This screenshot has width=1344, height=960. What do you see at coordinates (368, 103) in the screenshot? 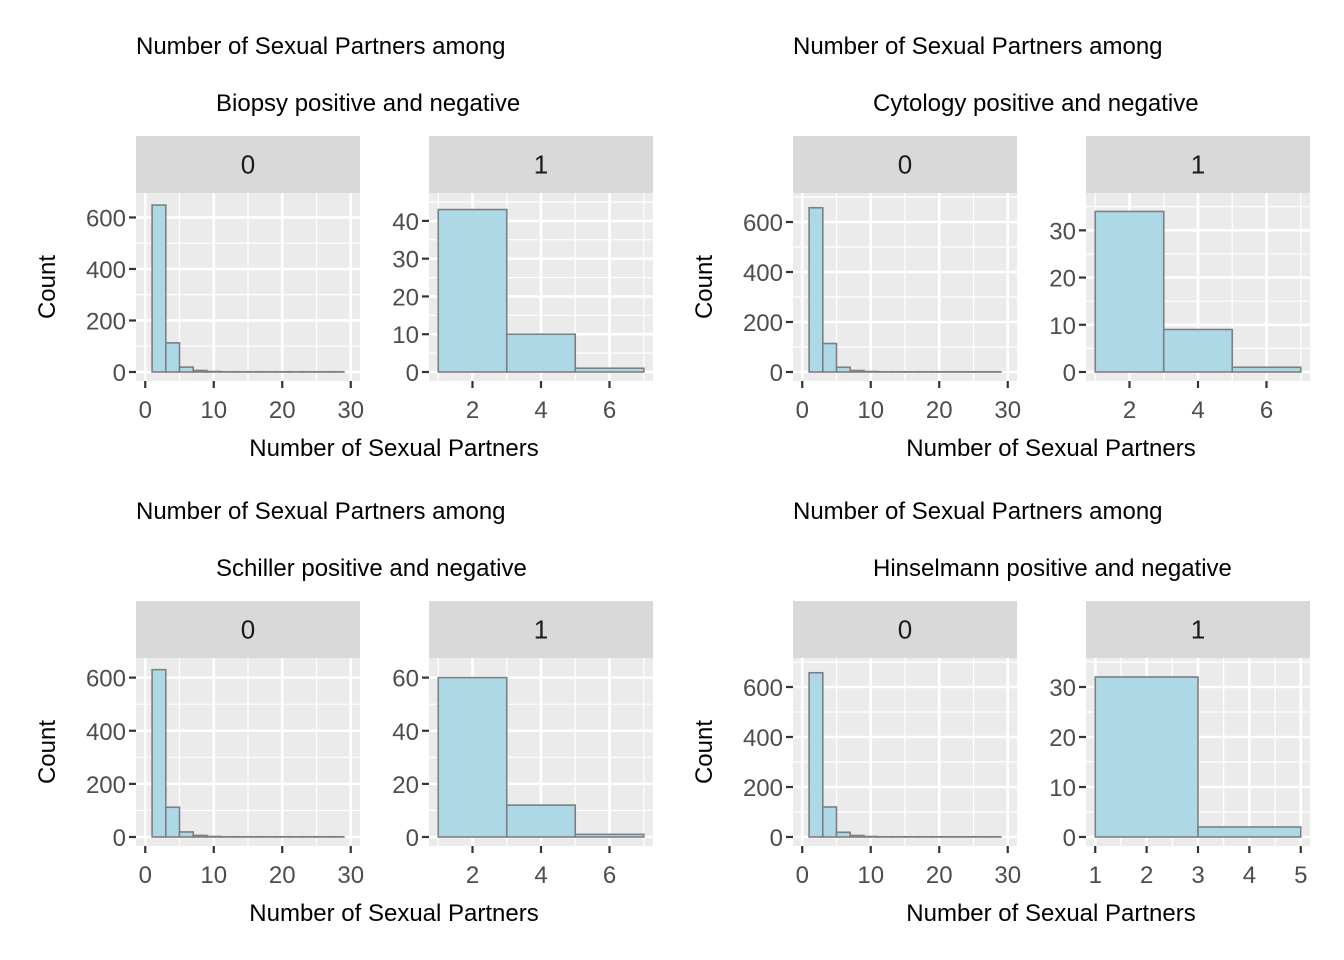
I see `chart-title-line2: Biopsy positive and negative` at bounding box center [368, 103].